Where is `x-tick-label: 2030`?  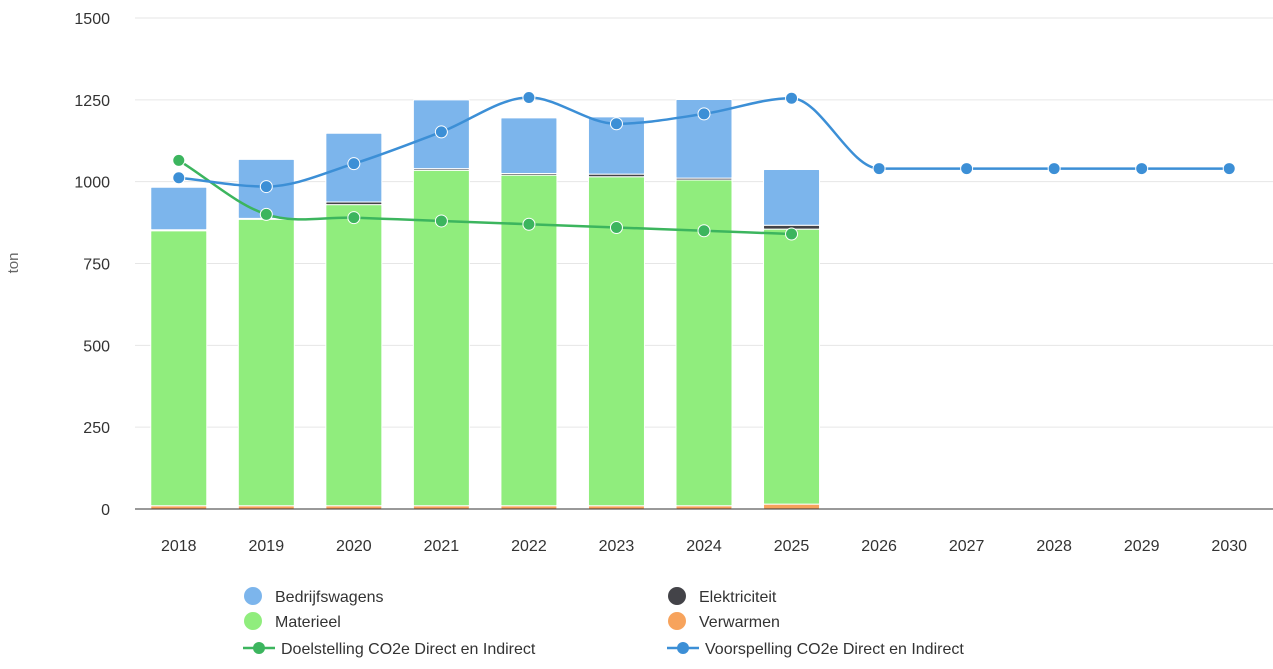
x-tick-label: 2030 is located at coordinates (1229, 546).